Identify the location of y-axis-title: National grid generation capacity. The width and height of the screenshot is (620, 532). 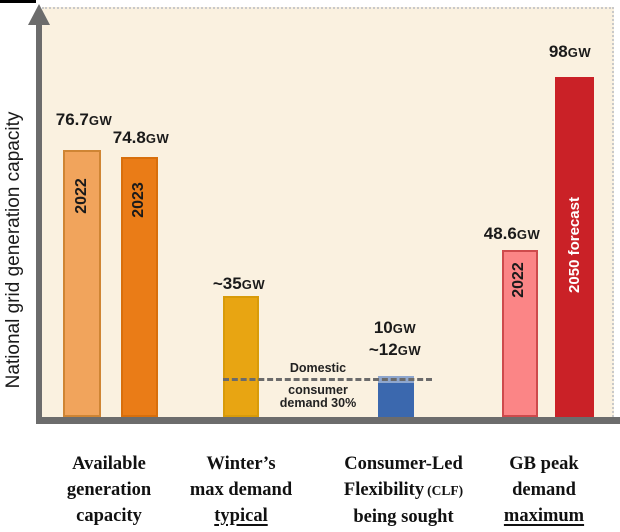
(13, 250).